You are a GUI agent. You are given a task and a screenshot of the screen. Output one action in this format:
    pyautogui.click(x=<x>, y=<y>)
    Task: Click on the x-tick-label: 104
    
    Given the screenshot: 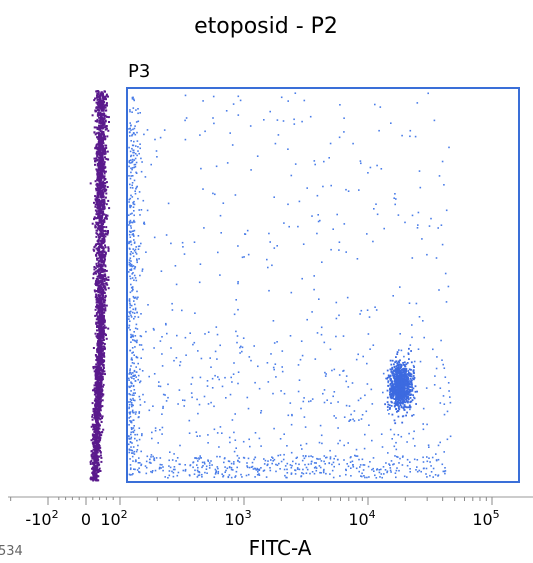 What is the action you would take?
    pyautogui.click(x=361, y=518)
    